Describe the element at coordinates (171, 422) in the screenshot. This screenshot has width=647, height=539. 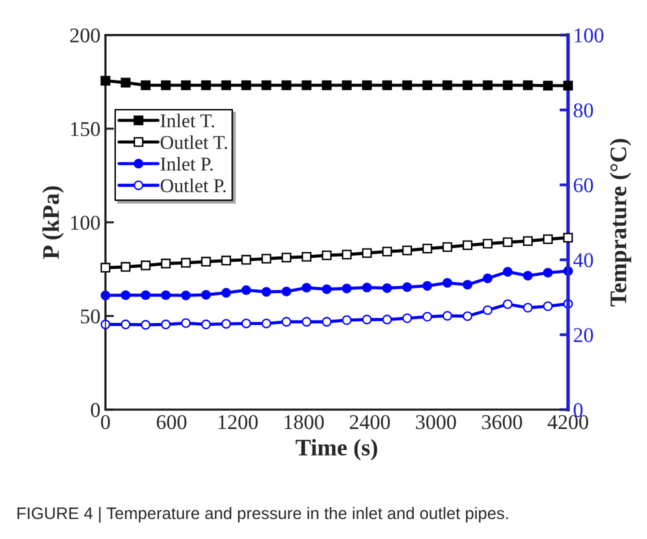
I see `x-tick-label: 600` at that location.